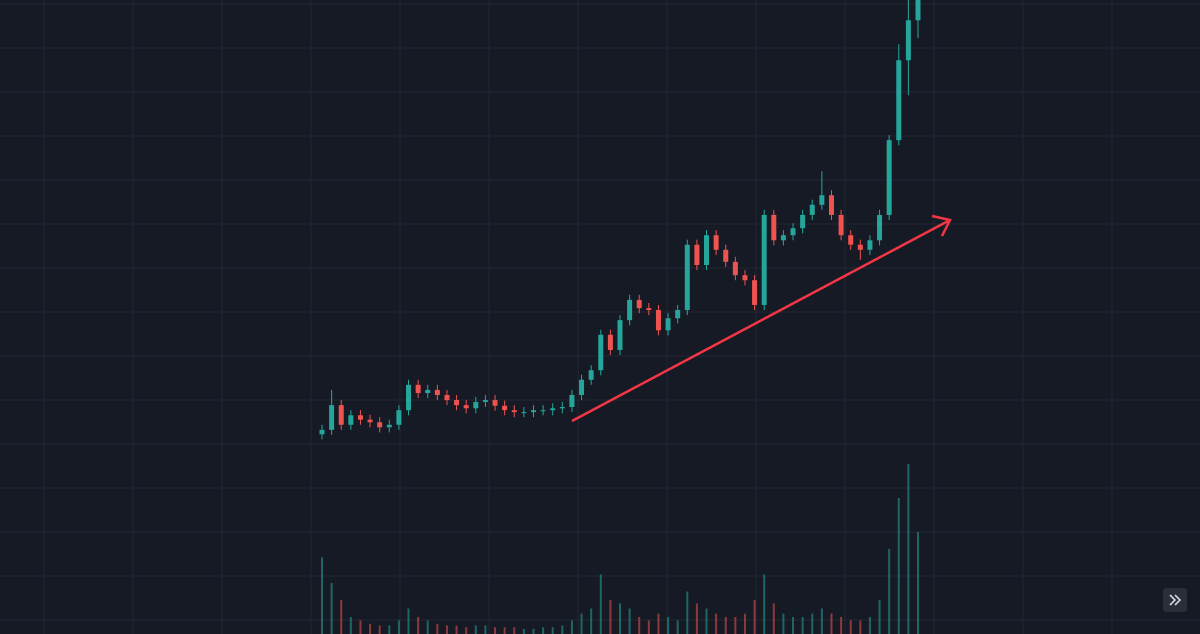  I want to click on button-icon, so click(1175, 600).